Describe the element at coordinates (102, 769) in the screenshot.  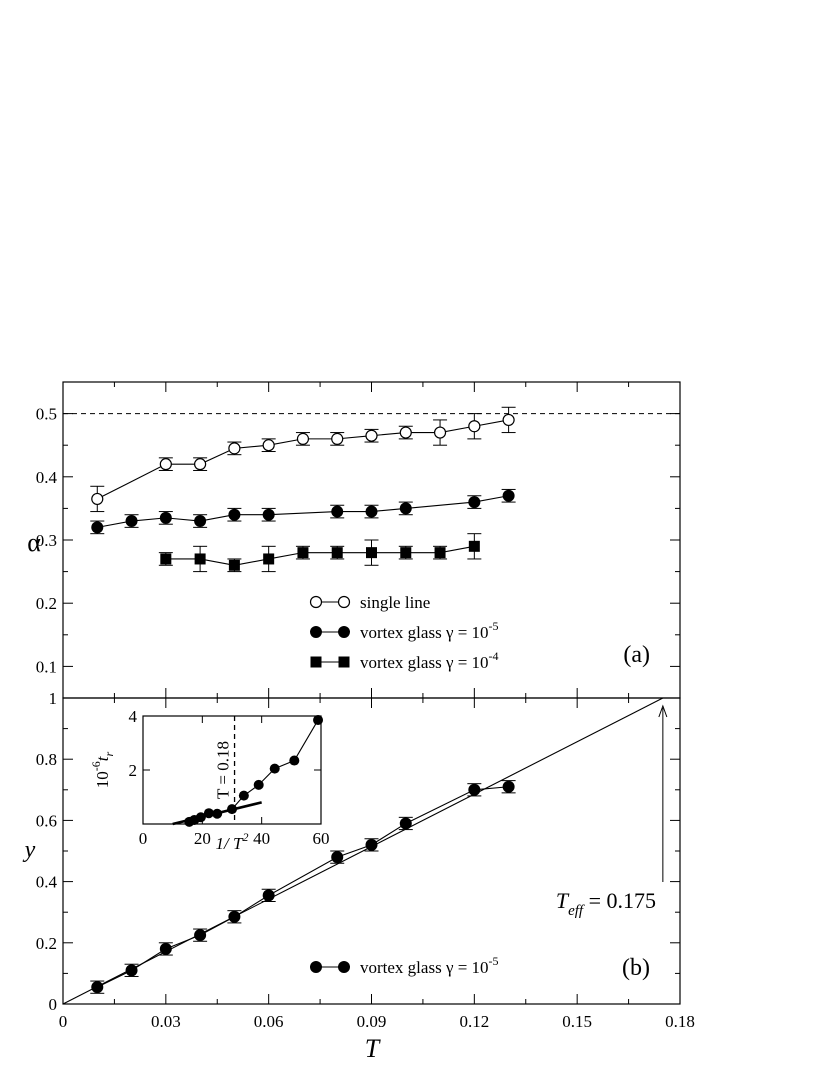
I see `inset-ylabel: 10-6tr` at that location.